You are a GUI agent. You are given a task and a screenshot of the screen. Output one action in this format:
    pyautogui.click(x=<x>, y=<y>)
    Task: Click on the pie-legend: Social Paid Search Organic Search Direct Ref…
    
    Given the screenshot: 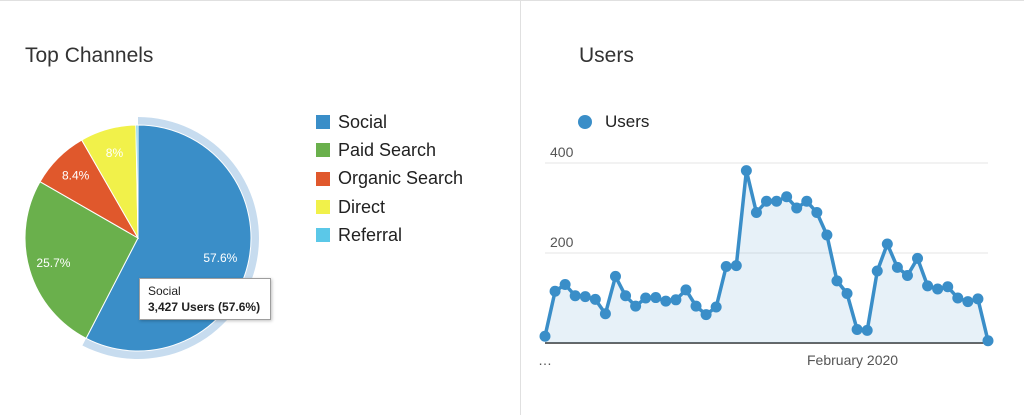 What is the action you would take?
    pyautogui.click(x=389, y=178)
    